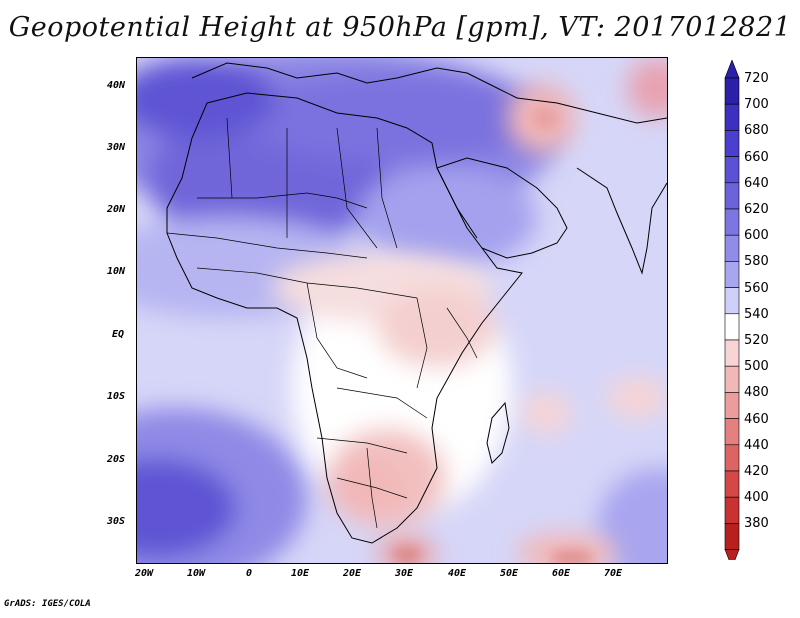  Describe the element at coordinates (756, 445) in the screenshot. I see `colorbar-label: 440` at that location.